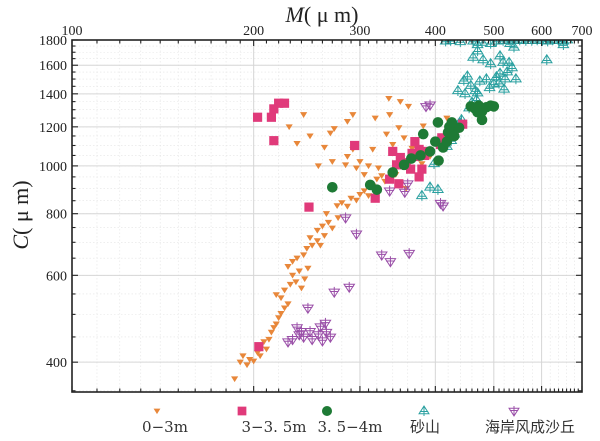  Describe the element at coordinates (56, 215) in the screenshot. I see `y-tick-label: 800` at that location.